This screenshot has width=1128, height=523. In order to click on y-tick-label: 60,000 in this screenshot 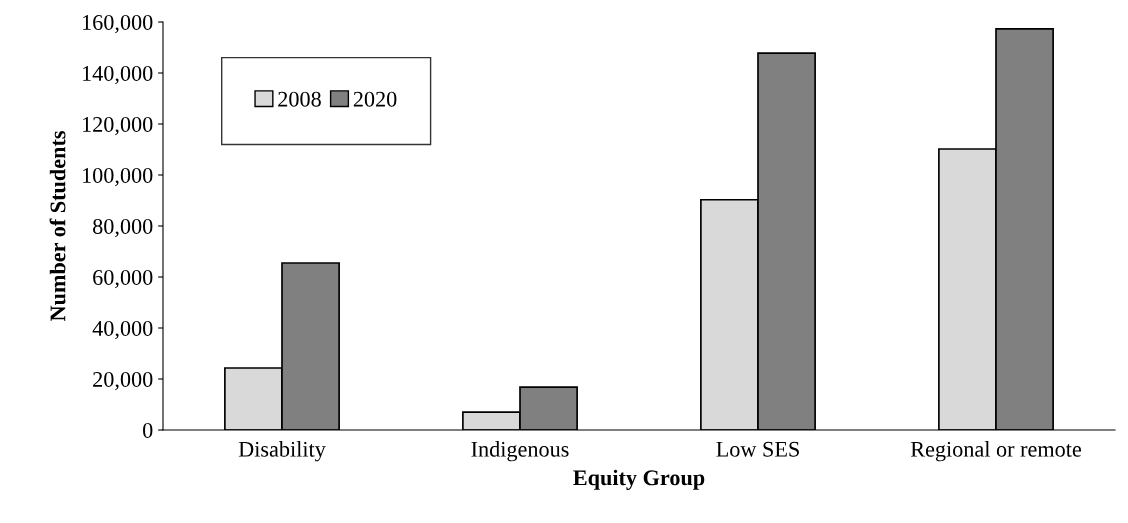, I will do `click(123, 279)`.